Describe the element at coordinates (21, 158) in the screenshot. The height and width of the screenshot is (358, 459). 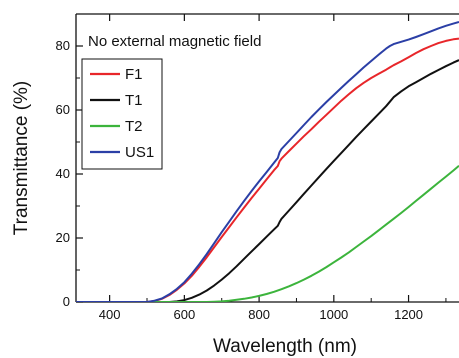
I see `y-axis-title: Transmittance (%)` at that location.